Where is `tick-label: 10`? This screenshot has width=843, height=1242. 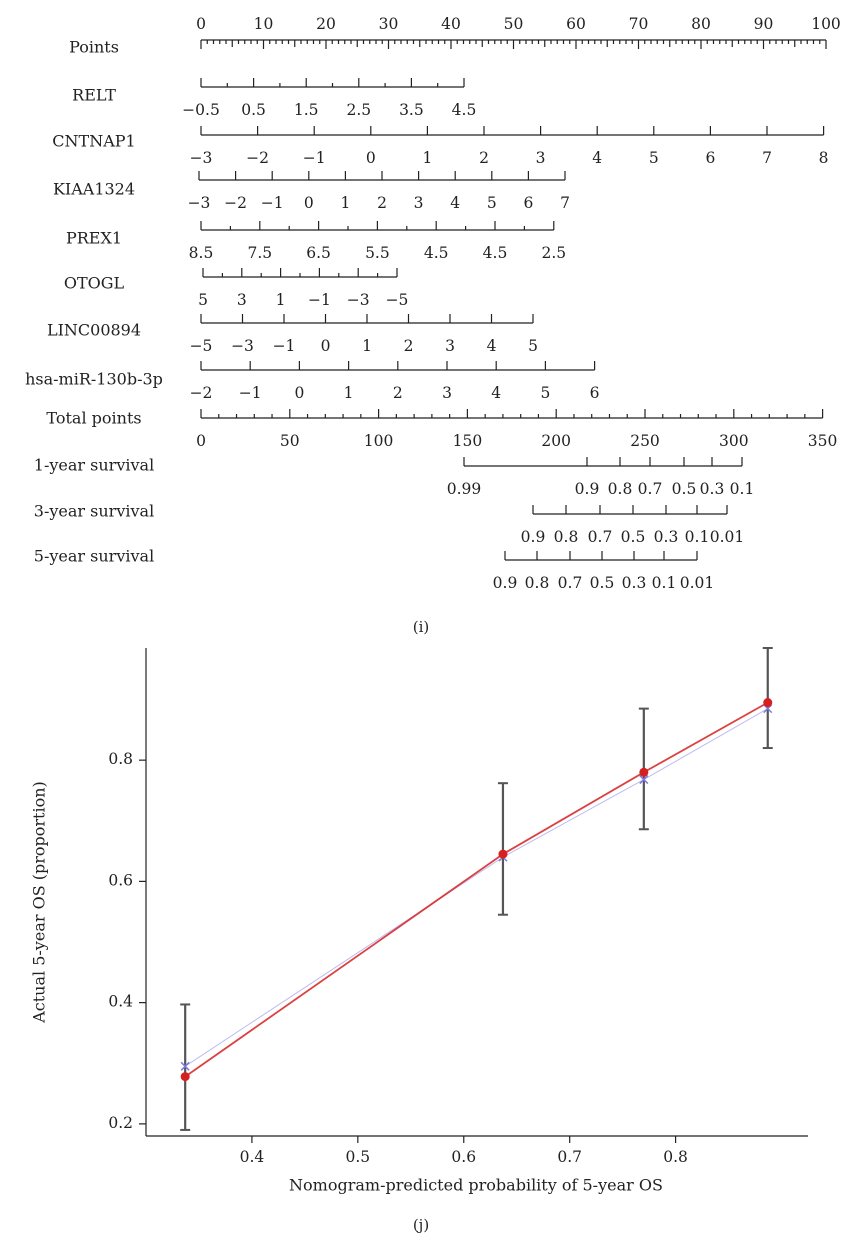
tick-label: 10 is located at coordinates (264, 24).